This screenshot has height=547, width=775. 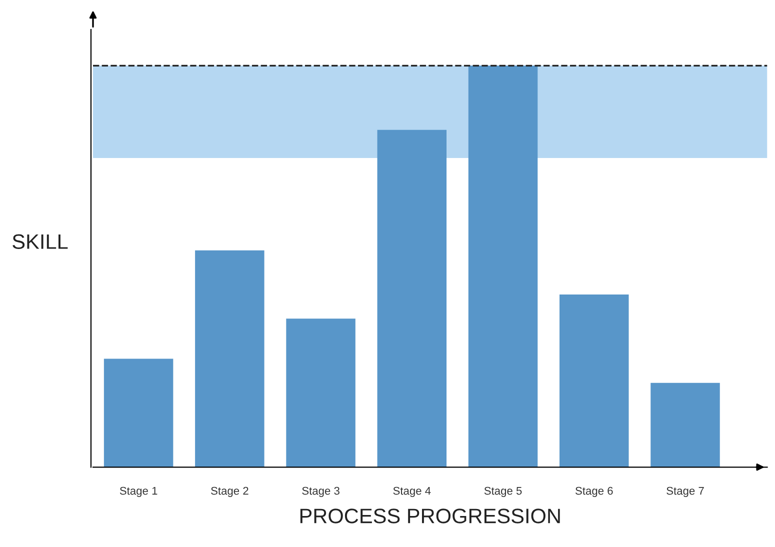 What do you see at coordinates (685, 491) in the screenshot?
I see `x-tick-label: Stage 7` at bounding box center [685, 491].